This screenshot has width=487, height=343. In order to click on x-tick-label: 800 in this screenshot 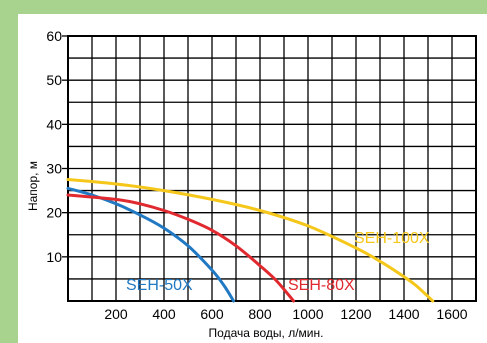, I will do `click(260, 314)`.